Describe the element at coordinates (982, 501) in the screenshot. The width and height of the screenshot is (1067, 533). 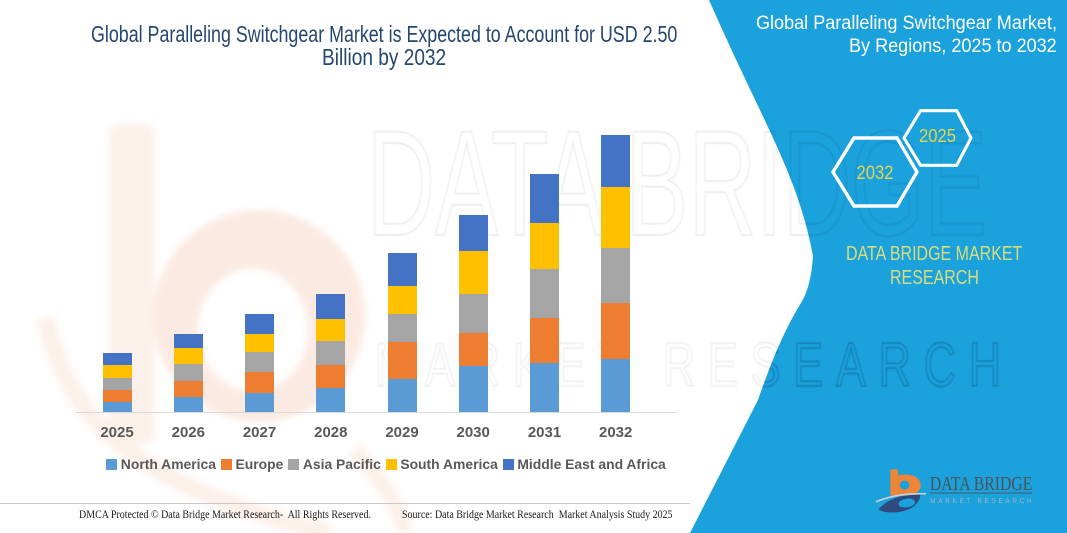
I see `svg-text: MARKET RESEARCH` at that location.